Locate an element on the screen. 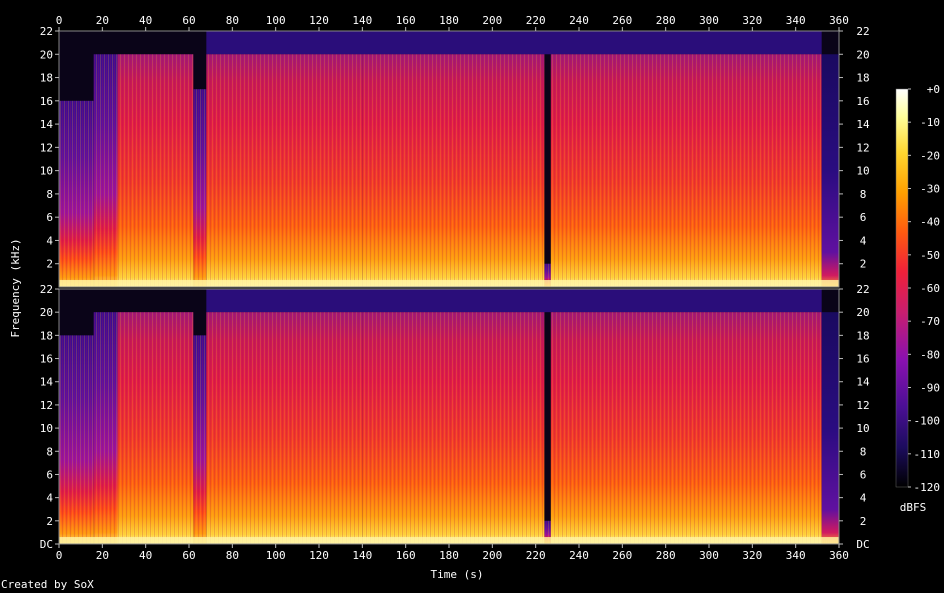 Image resolution: width=944 pixels, height=593 pixels. y-tick-label-left: 14 is located at coordinates (47, 382).